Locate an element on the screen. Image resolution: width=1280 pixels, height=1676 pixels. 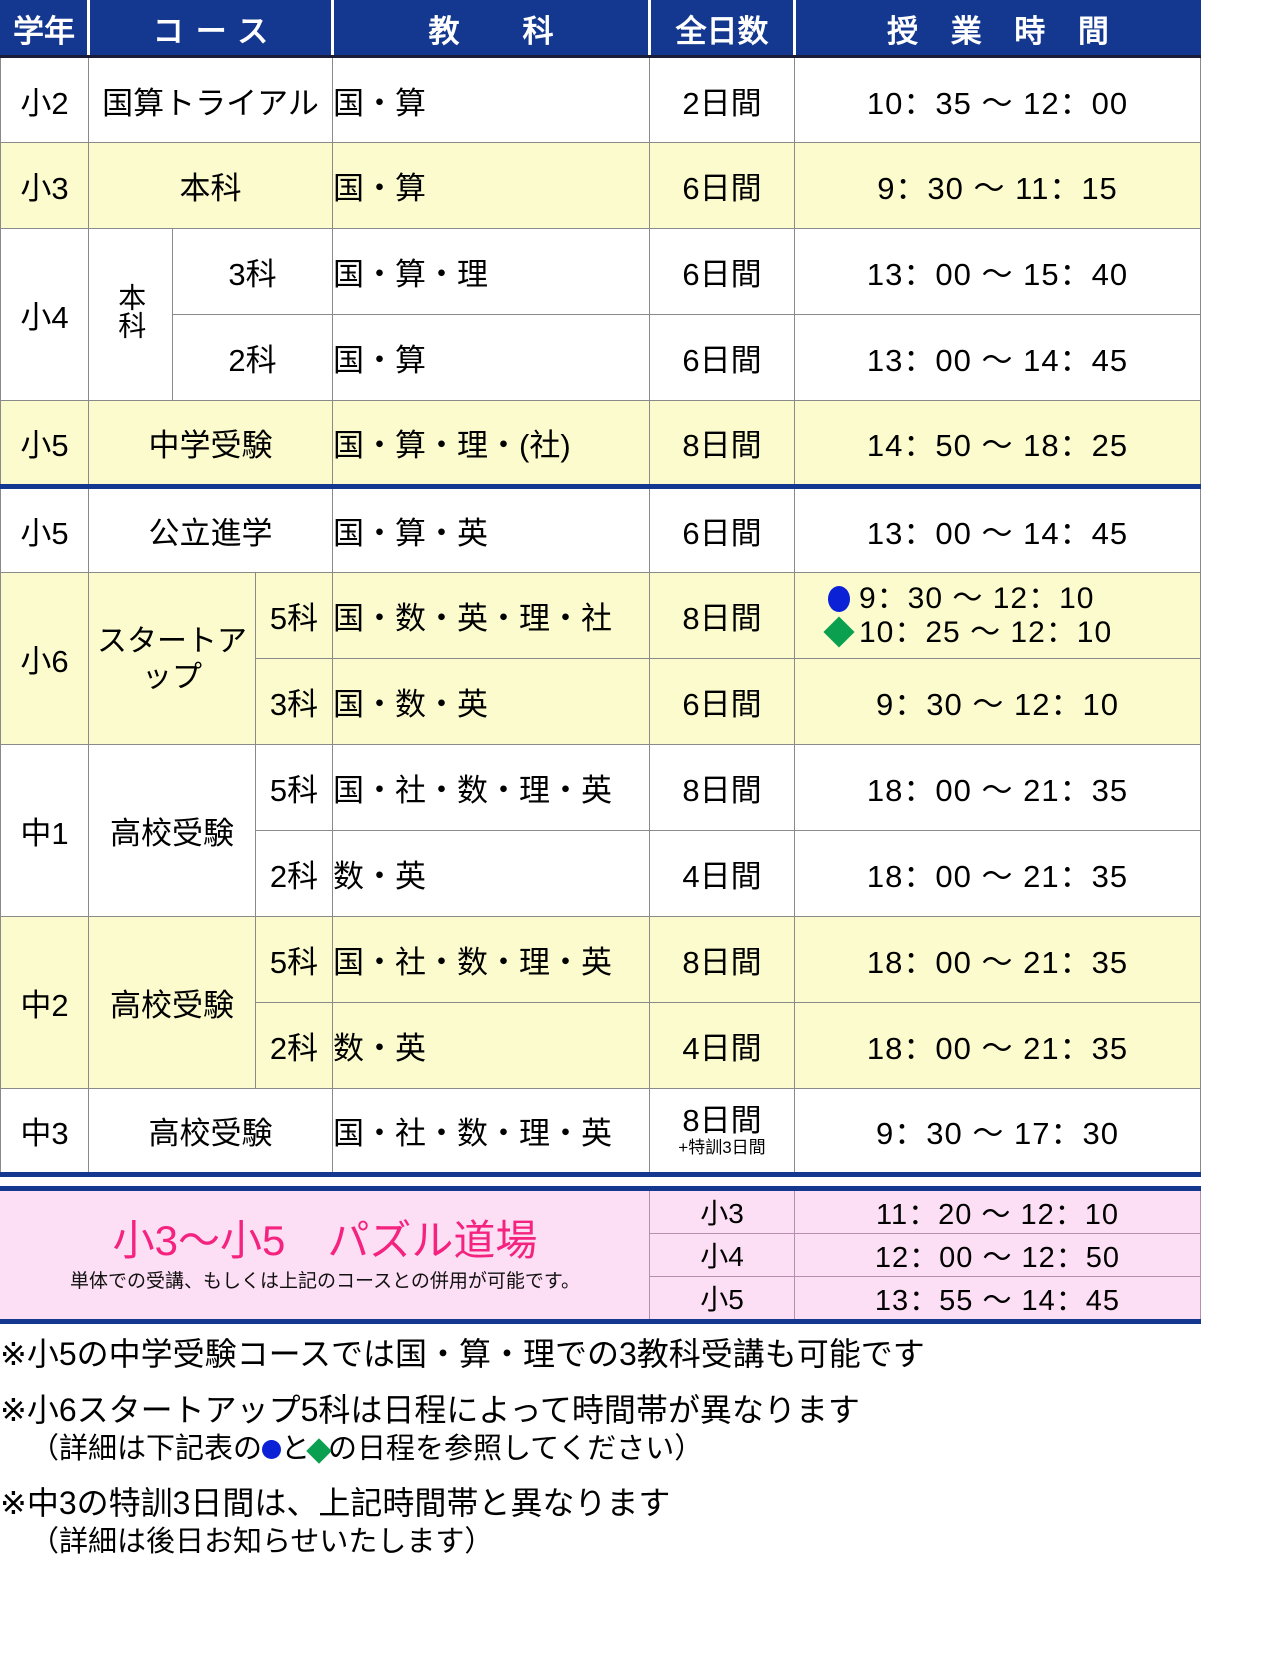
cell-time: 10：35 〜 12：00 is located at coordinates (997, 99).